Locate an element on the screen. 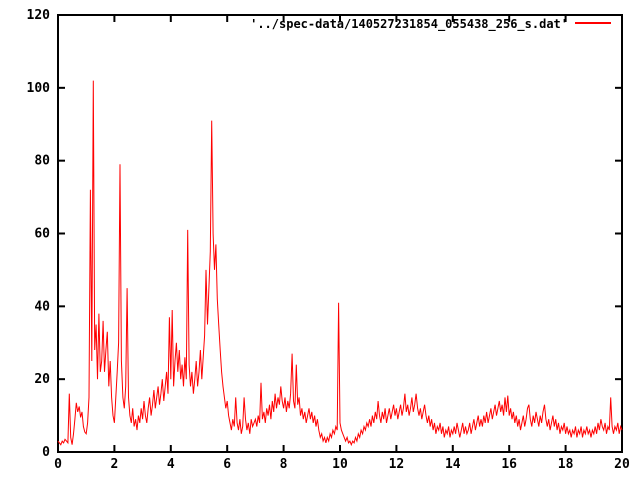 The image size is (640, 480). x-tick-label: 12 is located at coordinates (397, 464).